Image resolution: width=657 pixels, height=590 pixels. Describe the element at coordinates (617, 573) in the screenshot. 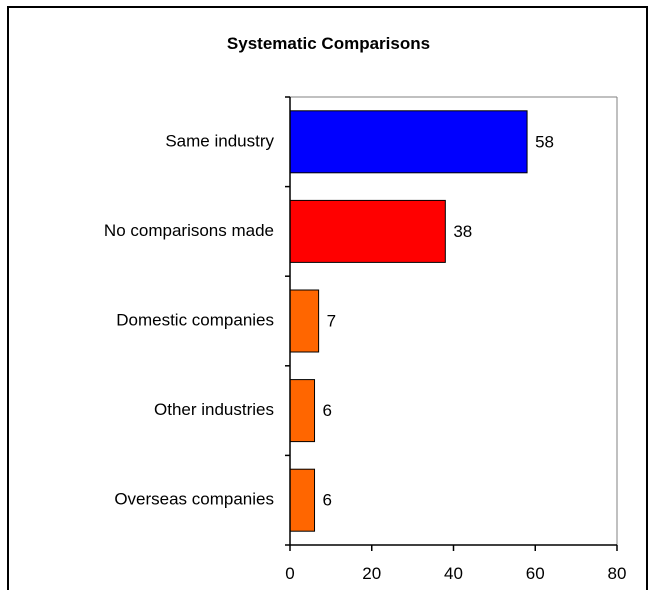

I see `x-tick-label: 80` at that location.